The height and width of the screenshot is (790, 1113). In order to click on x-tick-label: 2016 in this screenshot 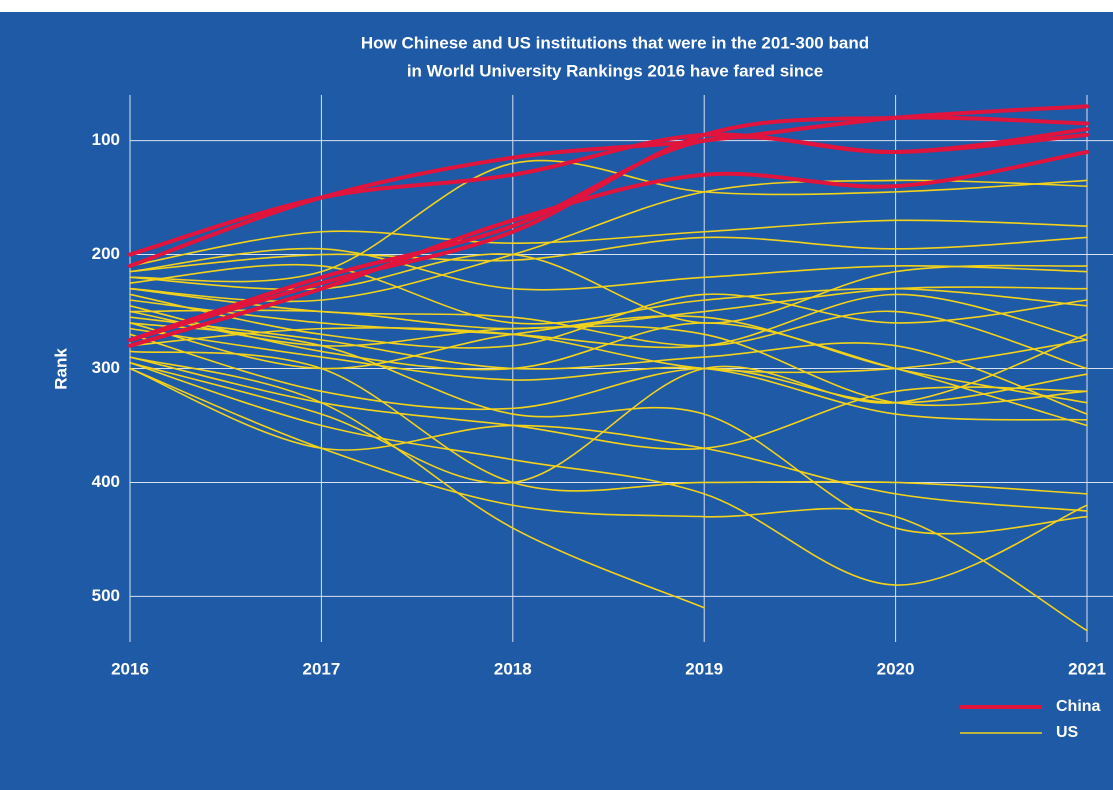, I will do `click(130, 668)`.